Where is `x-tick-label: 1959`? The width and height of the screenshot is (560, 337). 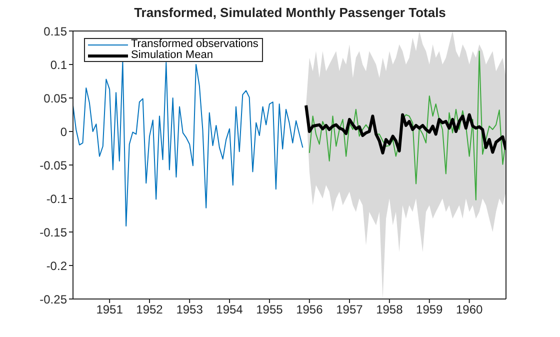 x-tick-label: 1959 is located at coordinates (430, 309).